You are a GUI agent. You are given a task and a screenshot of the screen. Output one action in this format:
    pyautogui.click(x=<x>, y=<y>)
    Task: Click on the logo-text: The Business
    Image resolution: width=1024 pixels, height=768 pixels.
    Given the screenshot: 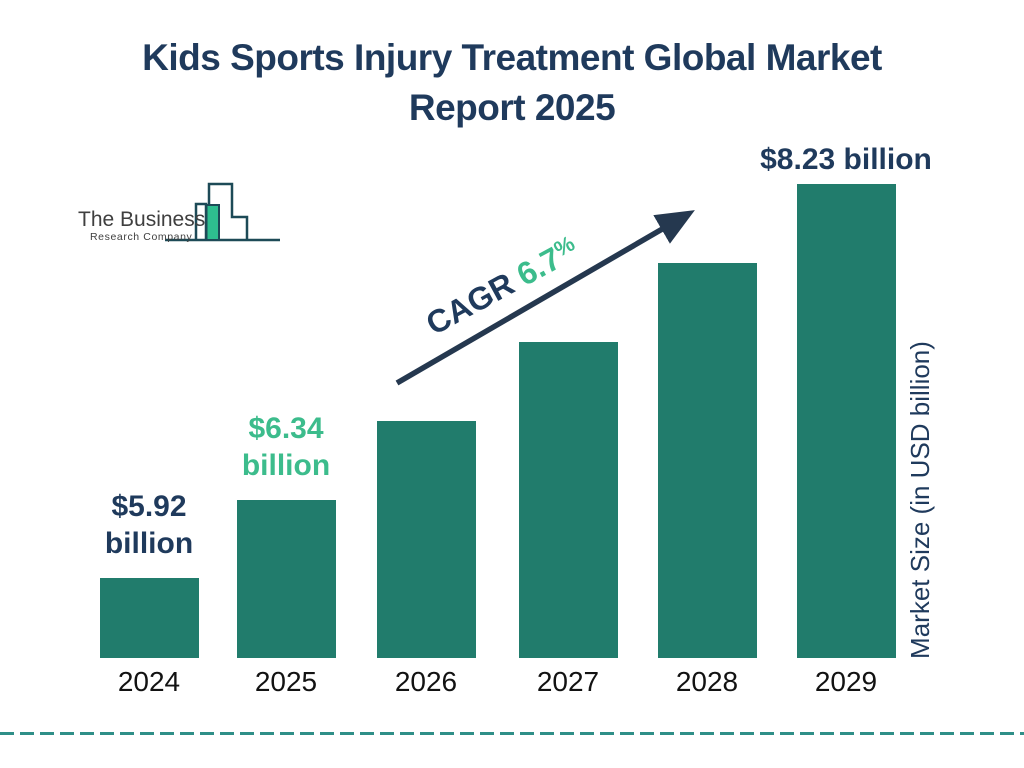 What is the action you would take?
    pyautogui.click(x=141, y=219)
    